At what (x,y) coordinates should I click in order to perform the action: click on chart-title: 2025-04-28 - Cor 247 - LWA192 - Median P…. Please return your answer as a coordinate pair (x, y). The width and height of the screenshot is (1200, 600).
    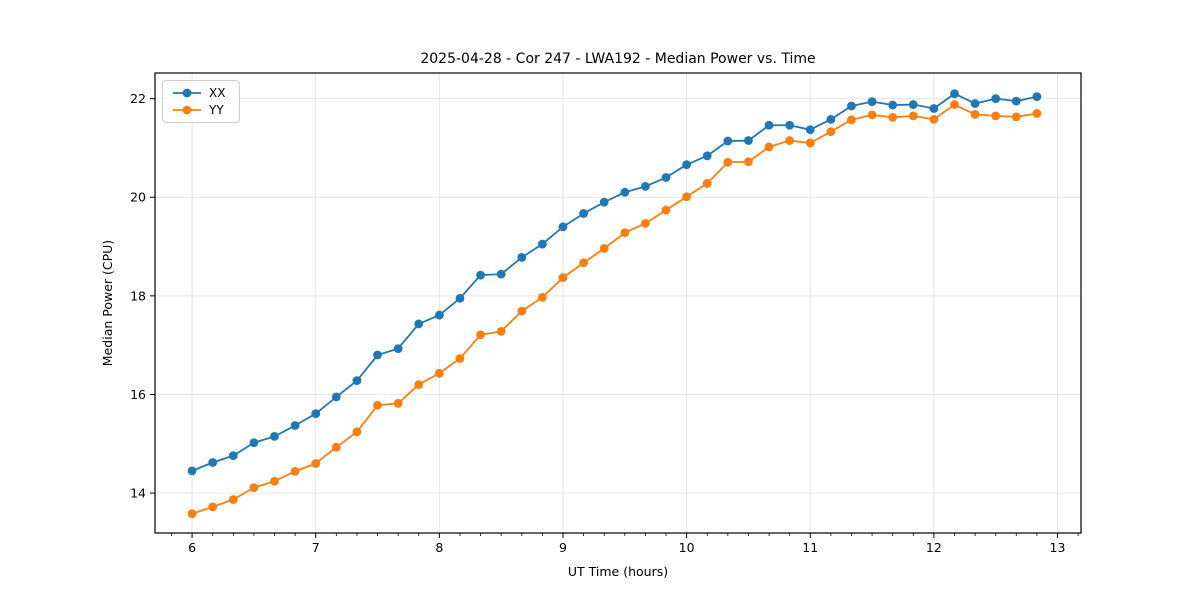
    Looking at the image, I should click on (617, 59).